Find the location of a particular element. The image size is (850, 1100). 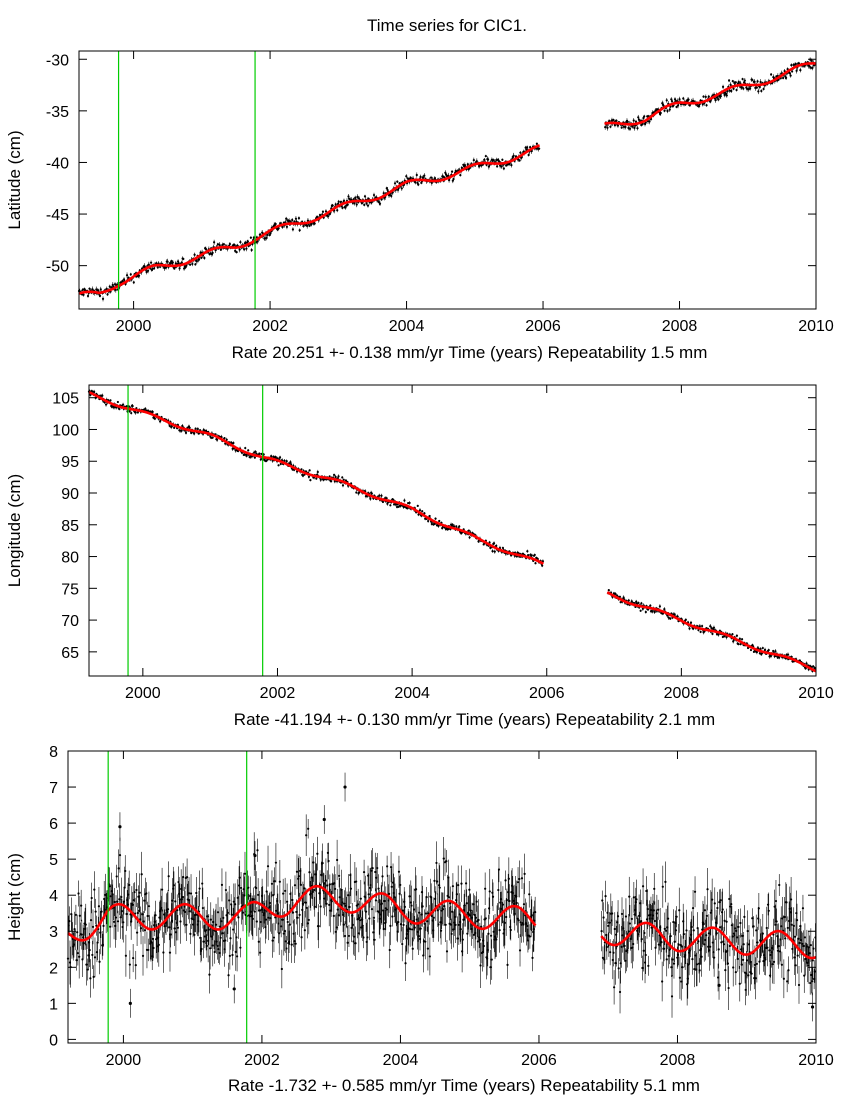

latitude-x-tick-label: 2004 is located at coordinates (407, 326).